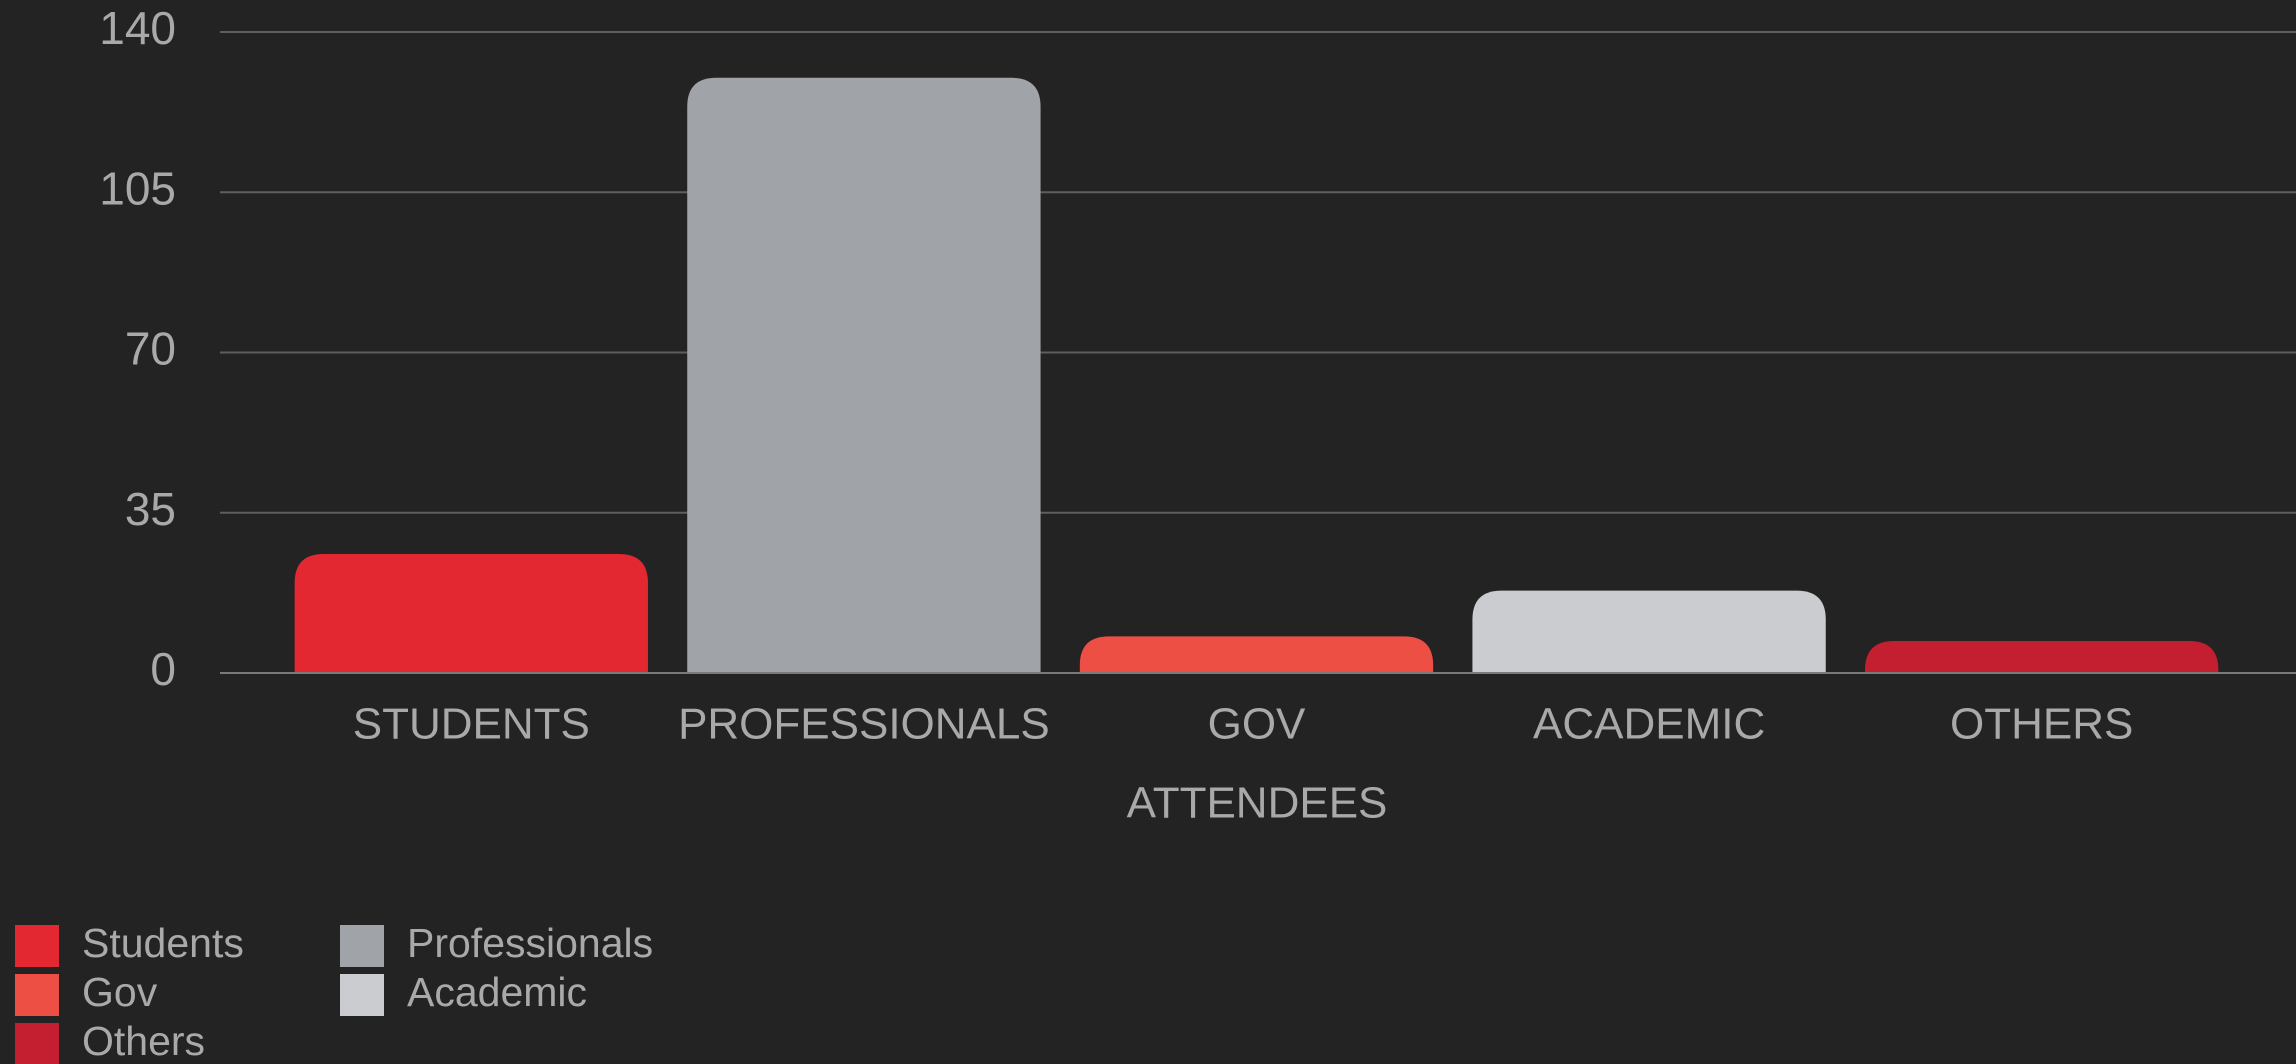 This screenshot has width=2296, height=1064. I want to click on x-axis-title: ATTENDEES, so click(1257, 803).